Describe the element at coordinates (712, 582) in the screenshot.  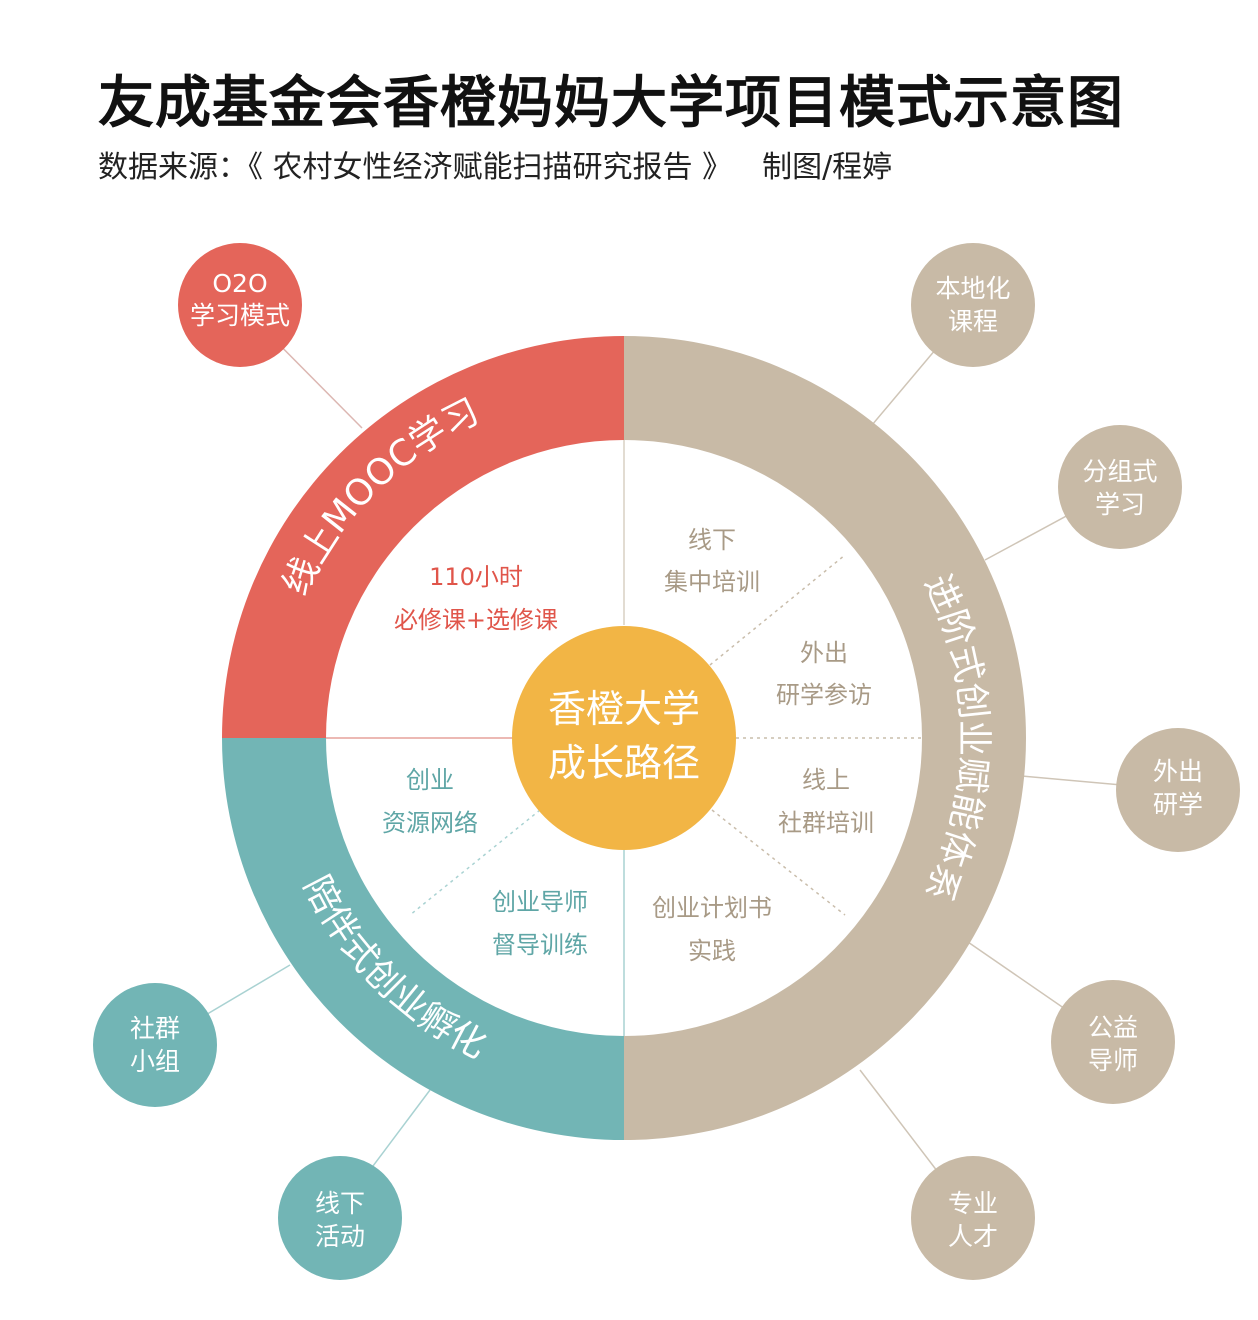
I see `inner-offline-training-line2: 集中培训` at that location.